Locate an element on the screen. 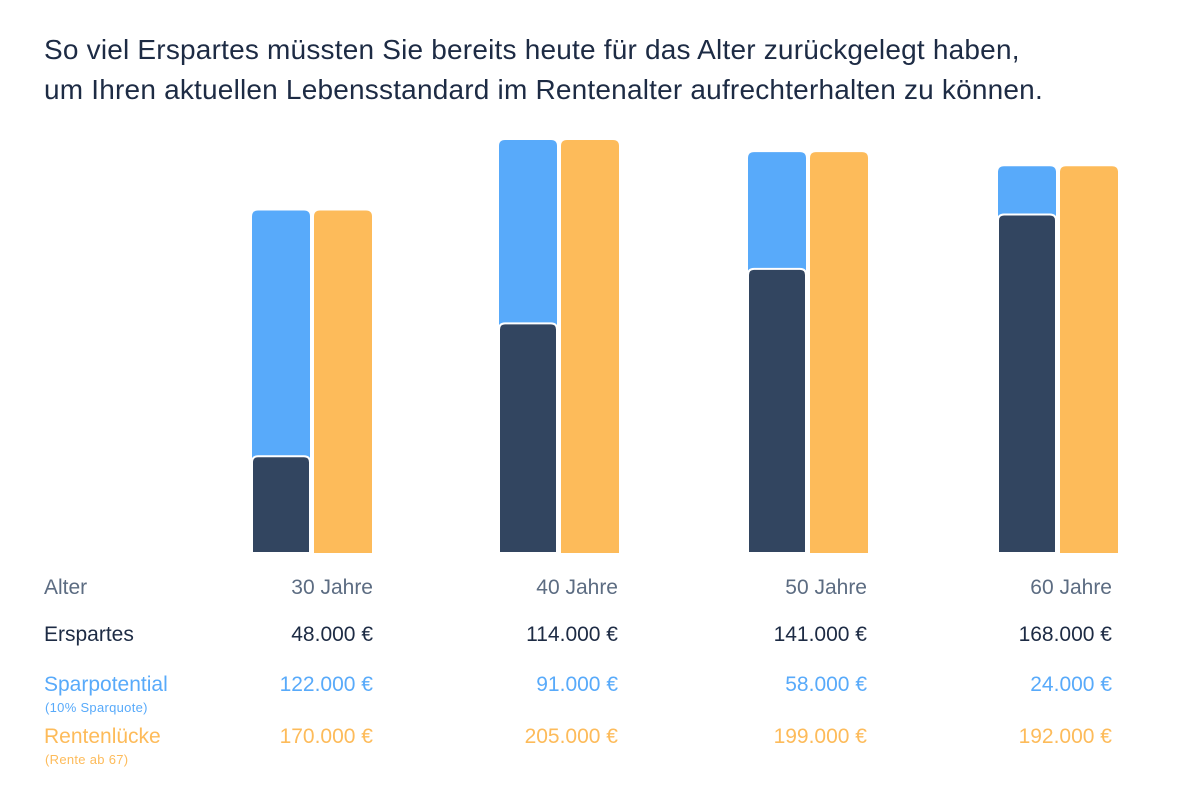 This screenshot has height=801, width=1202. age-cell: 40 Jahre is located at coordinates (577, 587).